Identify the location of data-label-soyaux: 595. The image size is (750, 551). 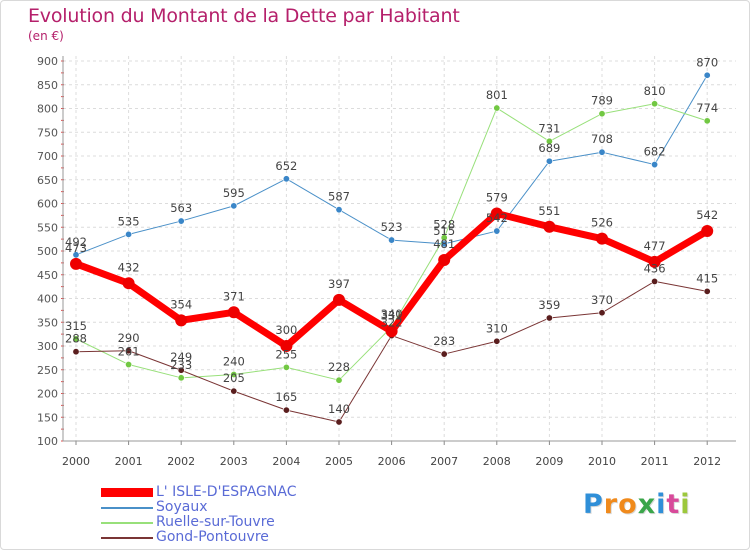
(234, 193).